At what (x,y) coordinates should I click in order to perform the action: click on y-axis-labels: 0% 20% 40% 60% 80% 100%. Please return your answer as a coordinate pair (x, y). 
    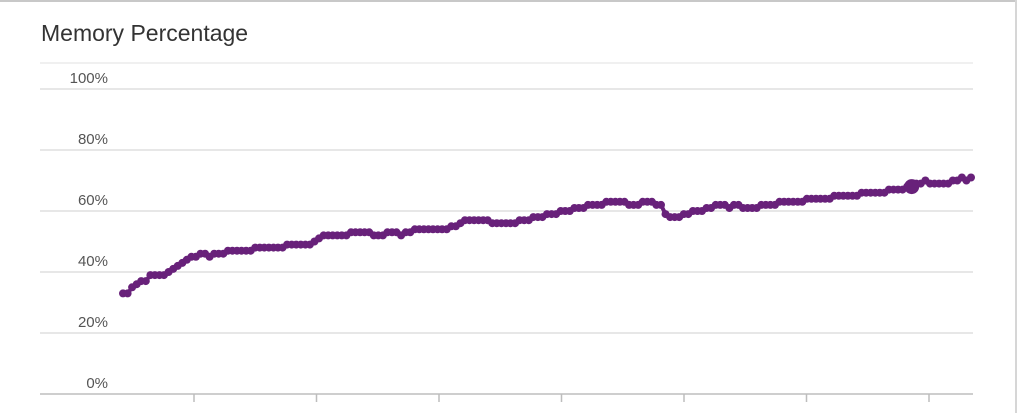
    Looking at the image, I should click on (89, 231).